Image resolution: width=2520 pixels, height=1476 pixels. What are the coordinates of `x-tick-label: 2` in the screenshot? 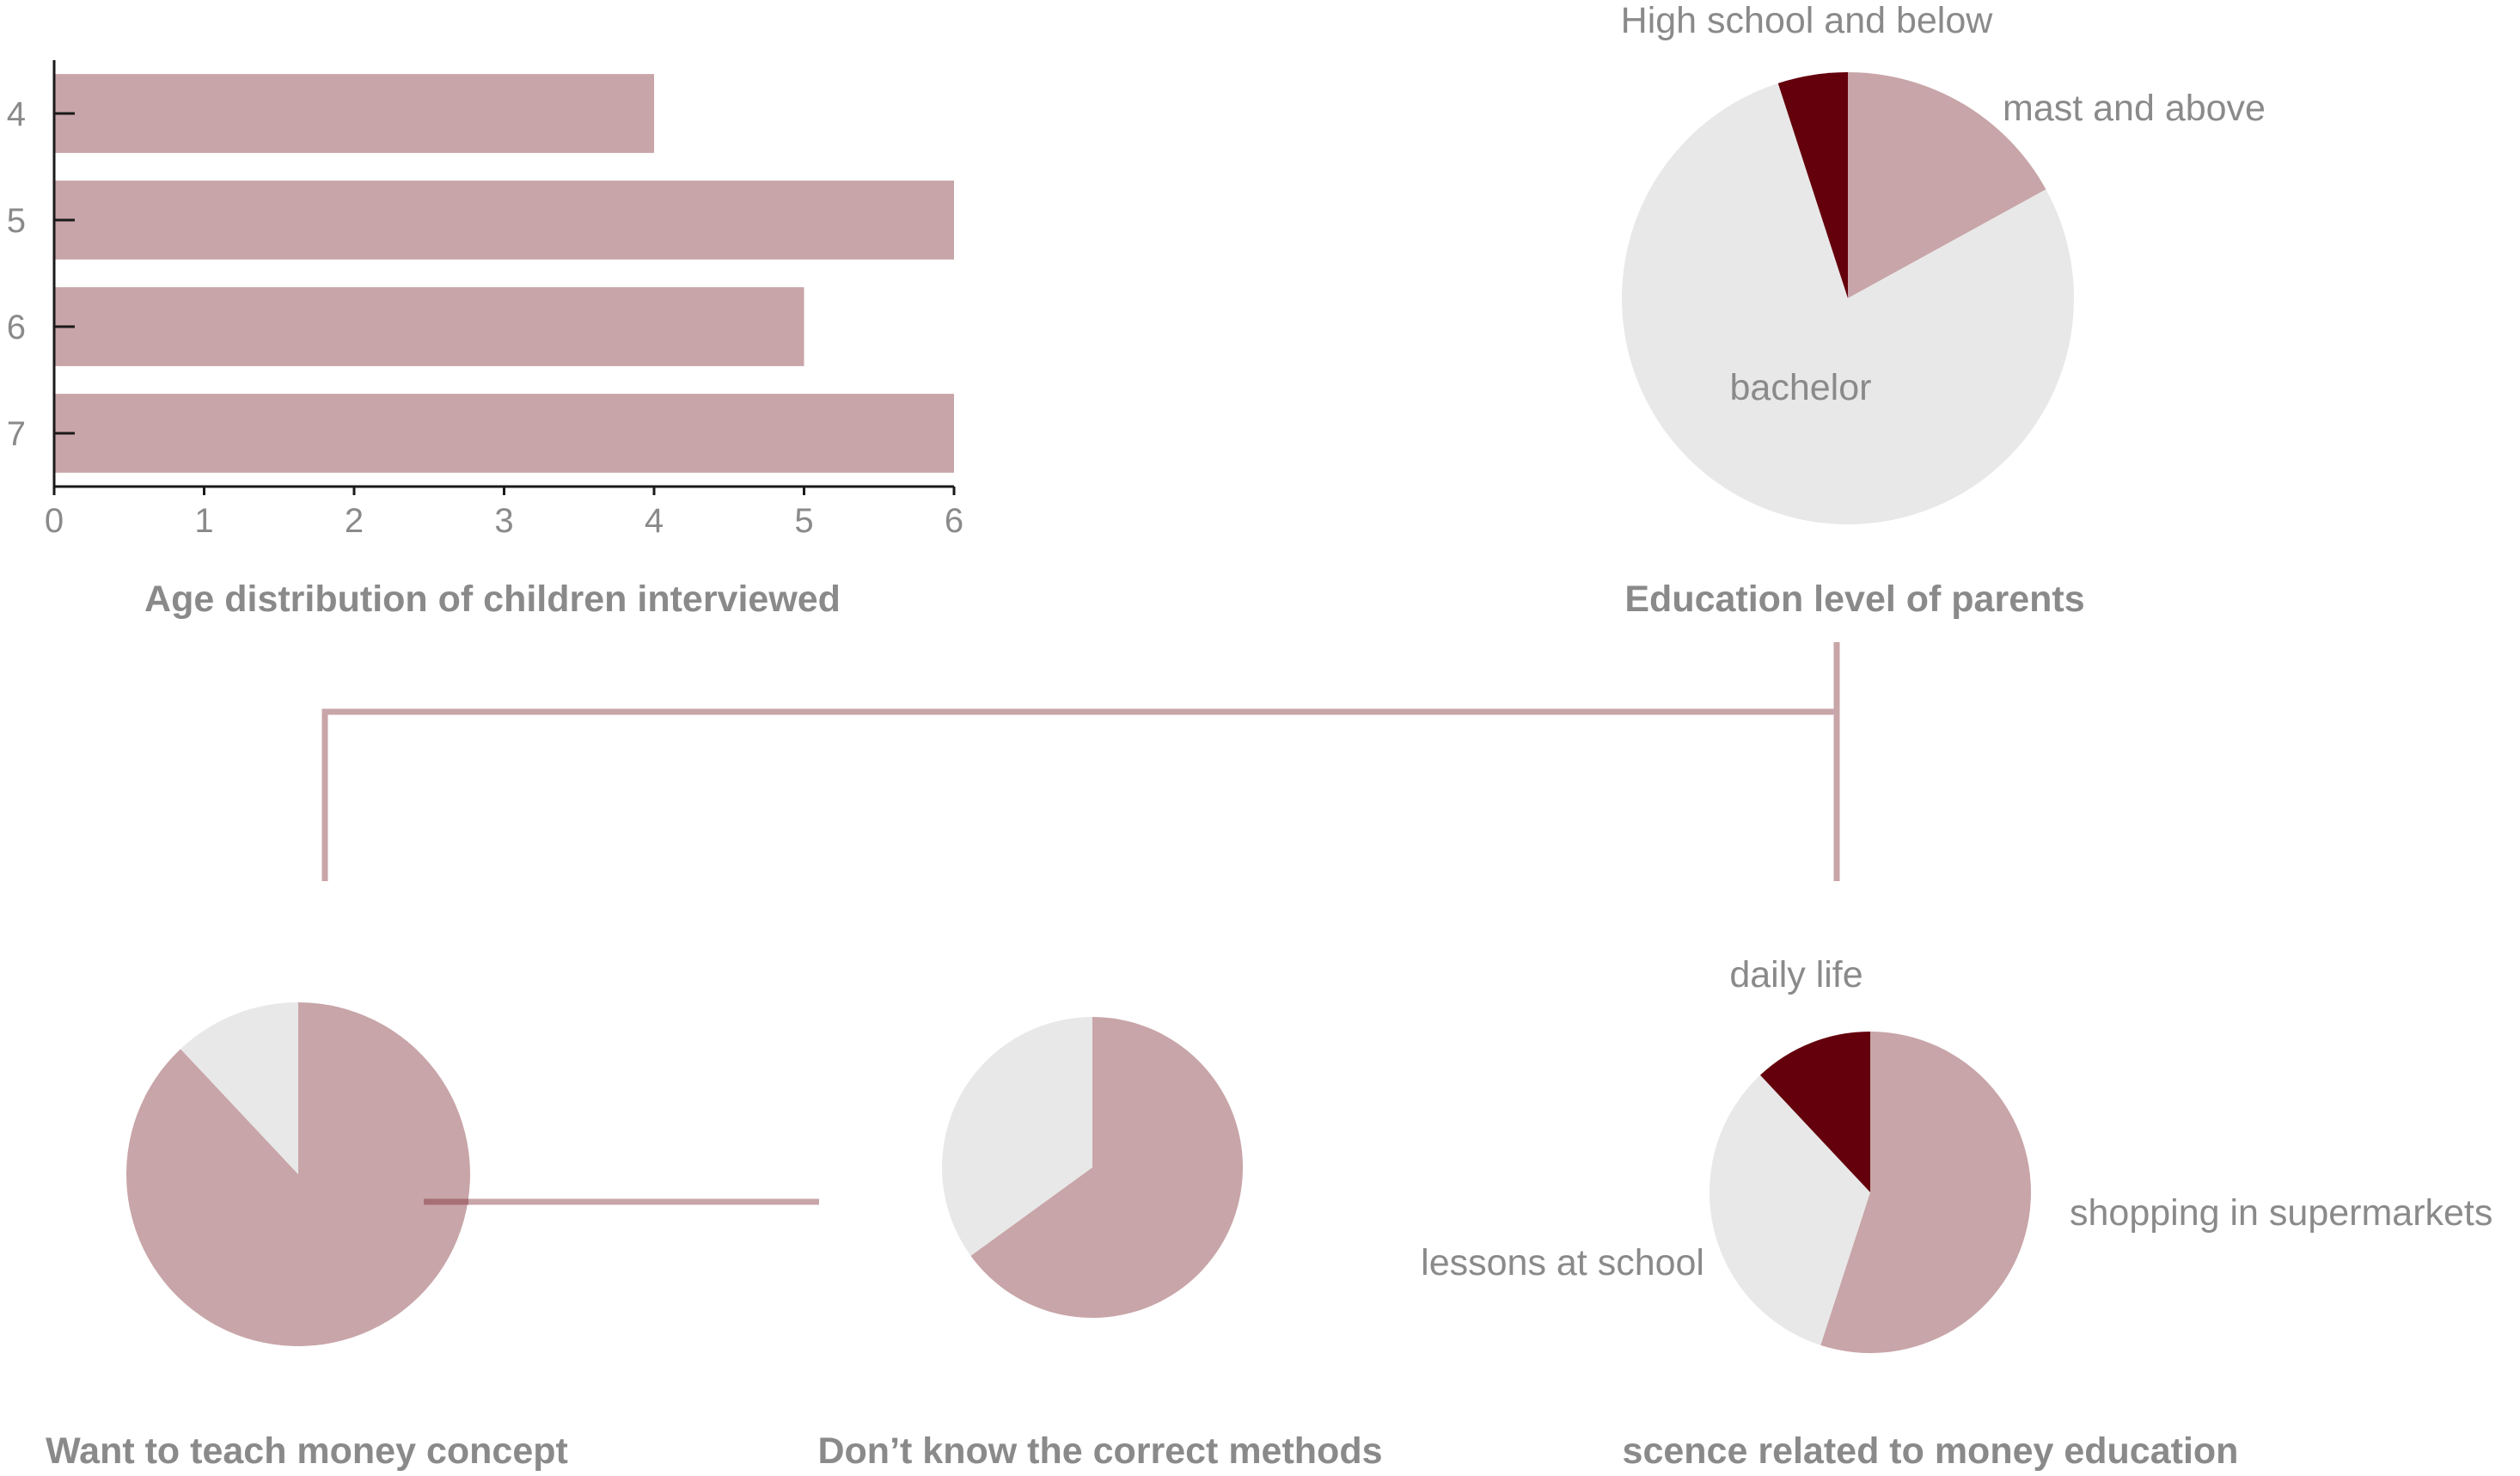 It's located at (355, 521).